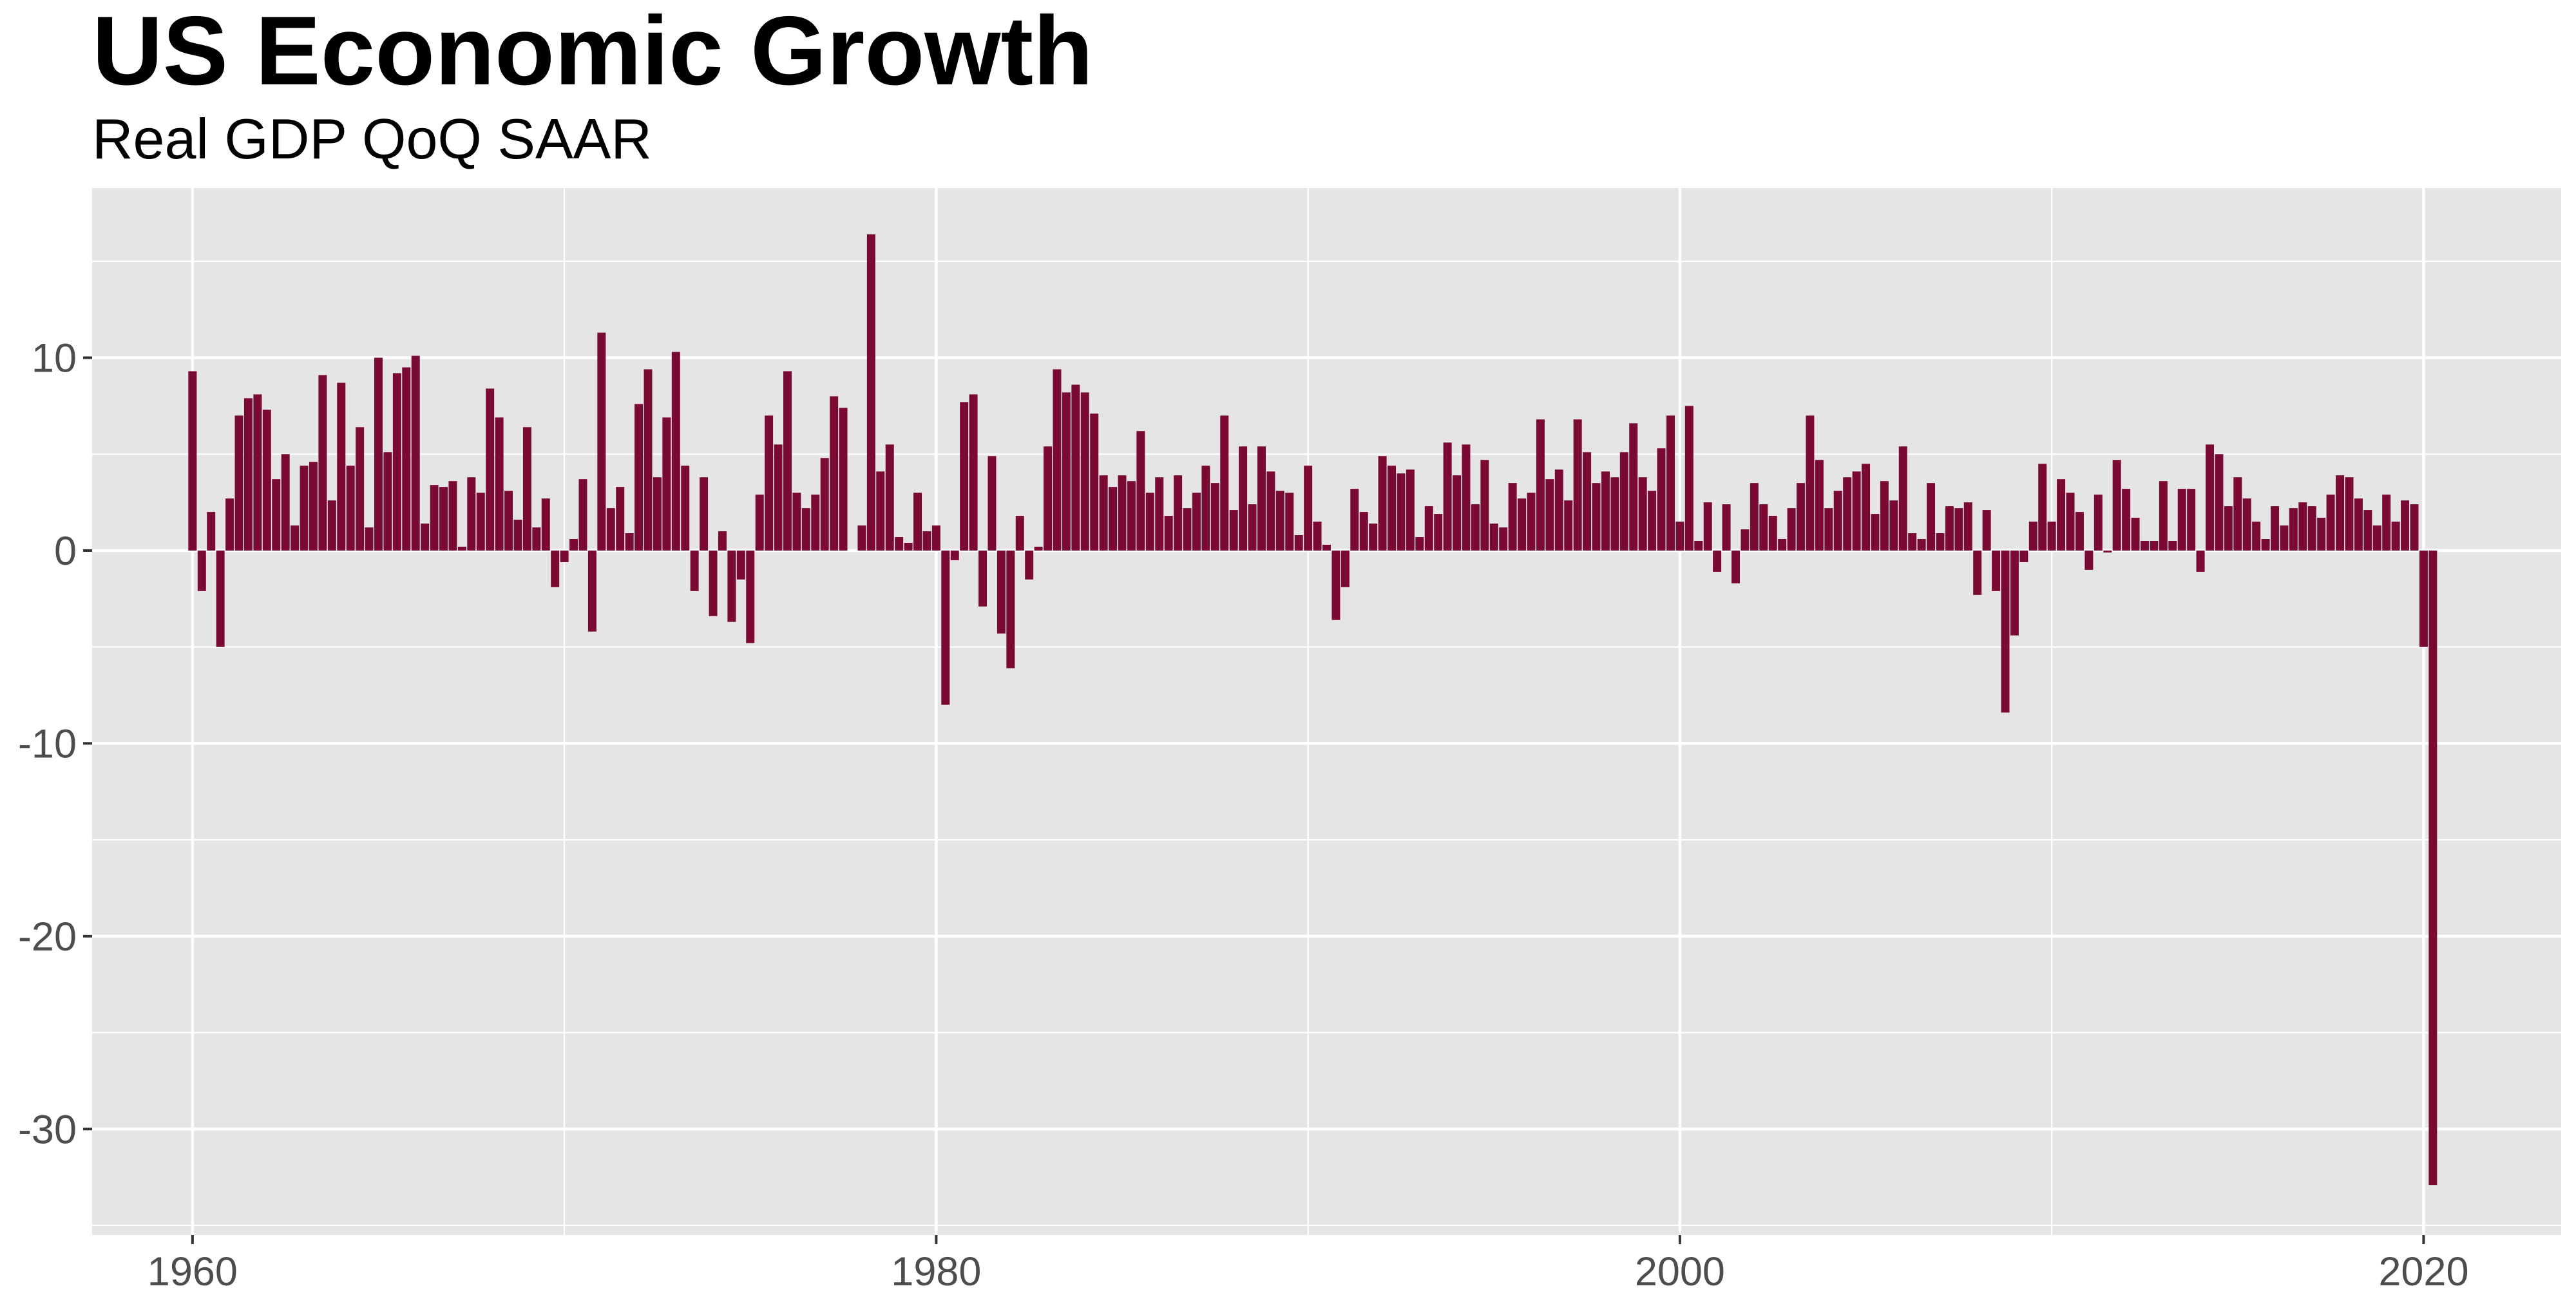 The height and width of the screenshot is (1304, 2576). Describe the element at coordinates (65, 551) in the screenshot. I see `y-axis-tick-label: 0` at that location.